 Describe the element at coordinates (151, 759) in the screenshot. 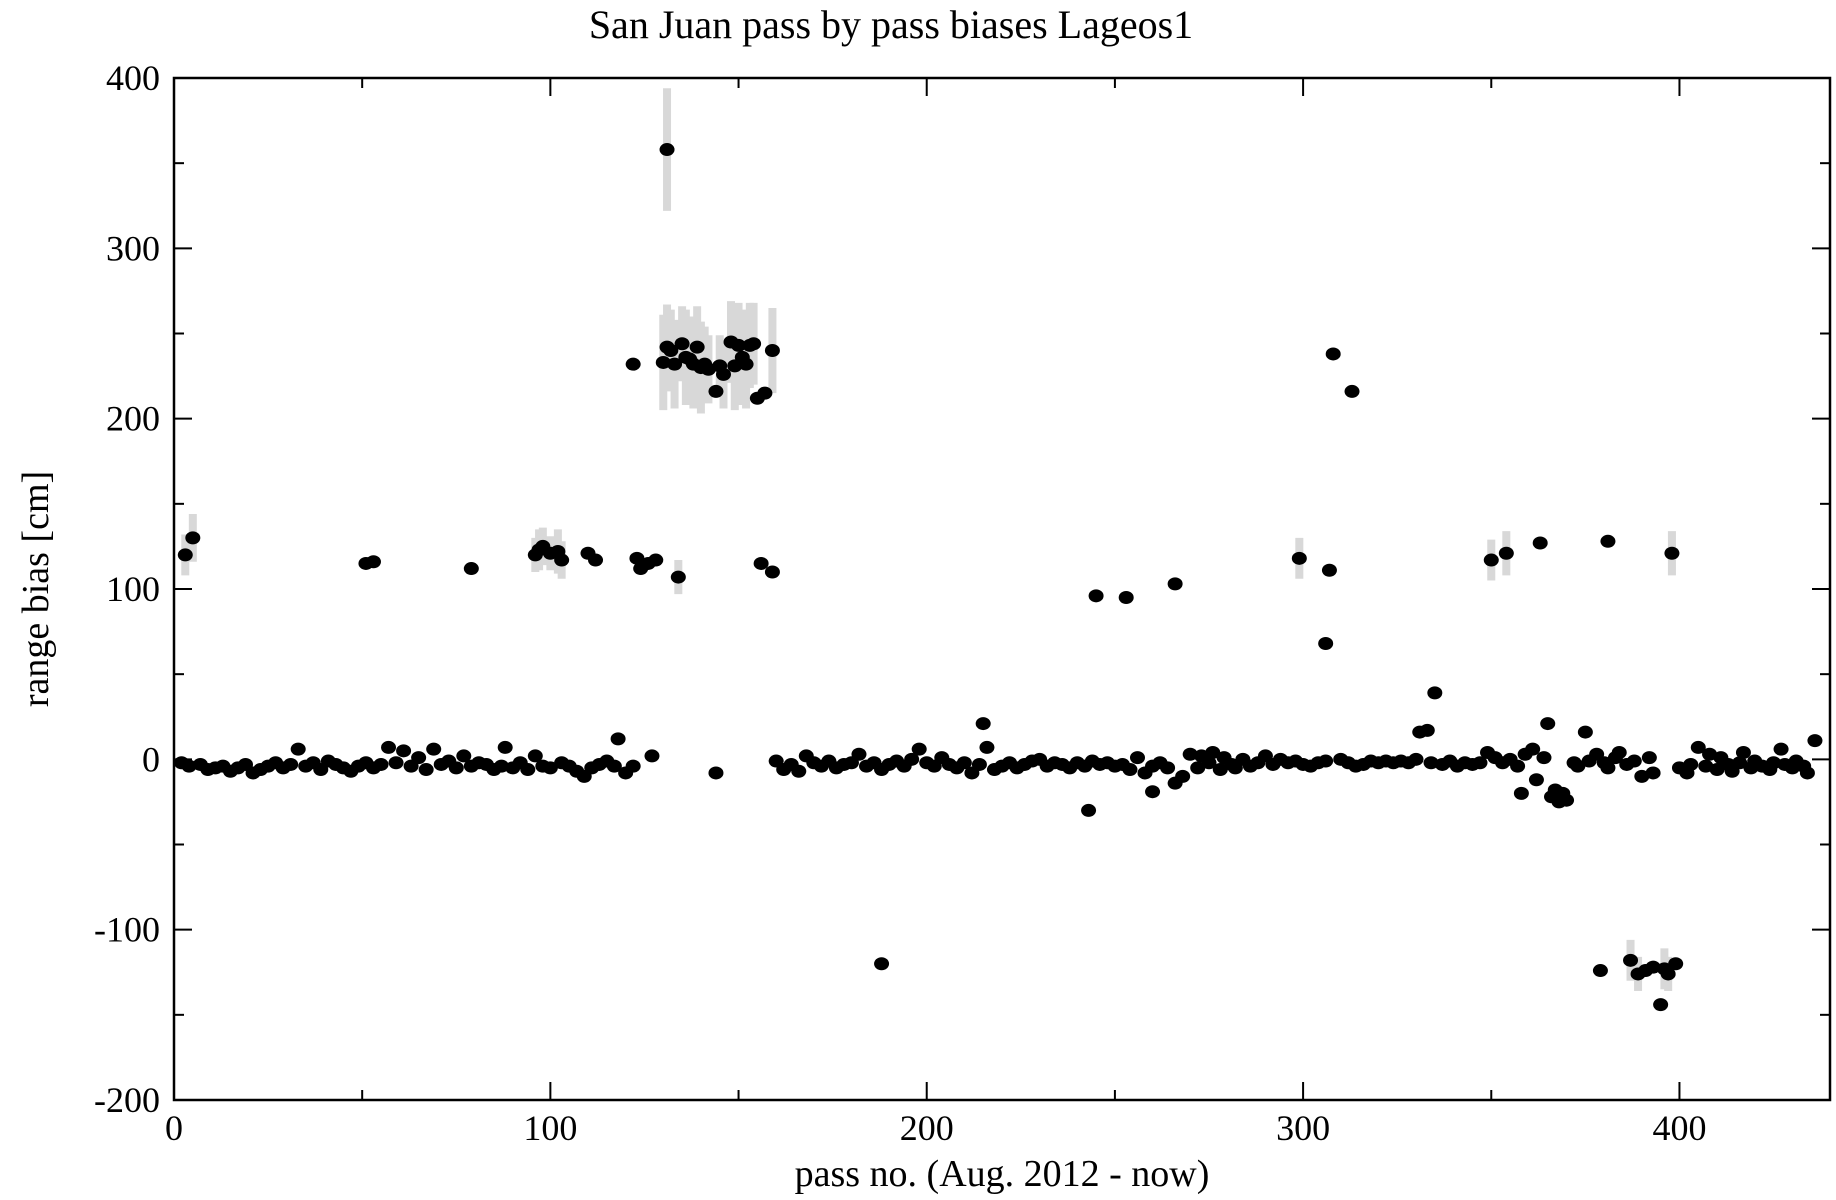

I see `y-tick-label: 0` at that location.